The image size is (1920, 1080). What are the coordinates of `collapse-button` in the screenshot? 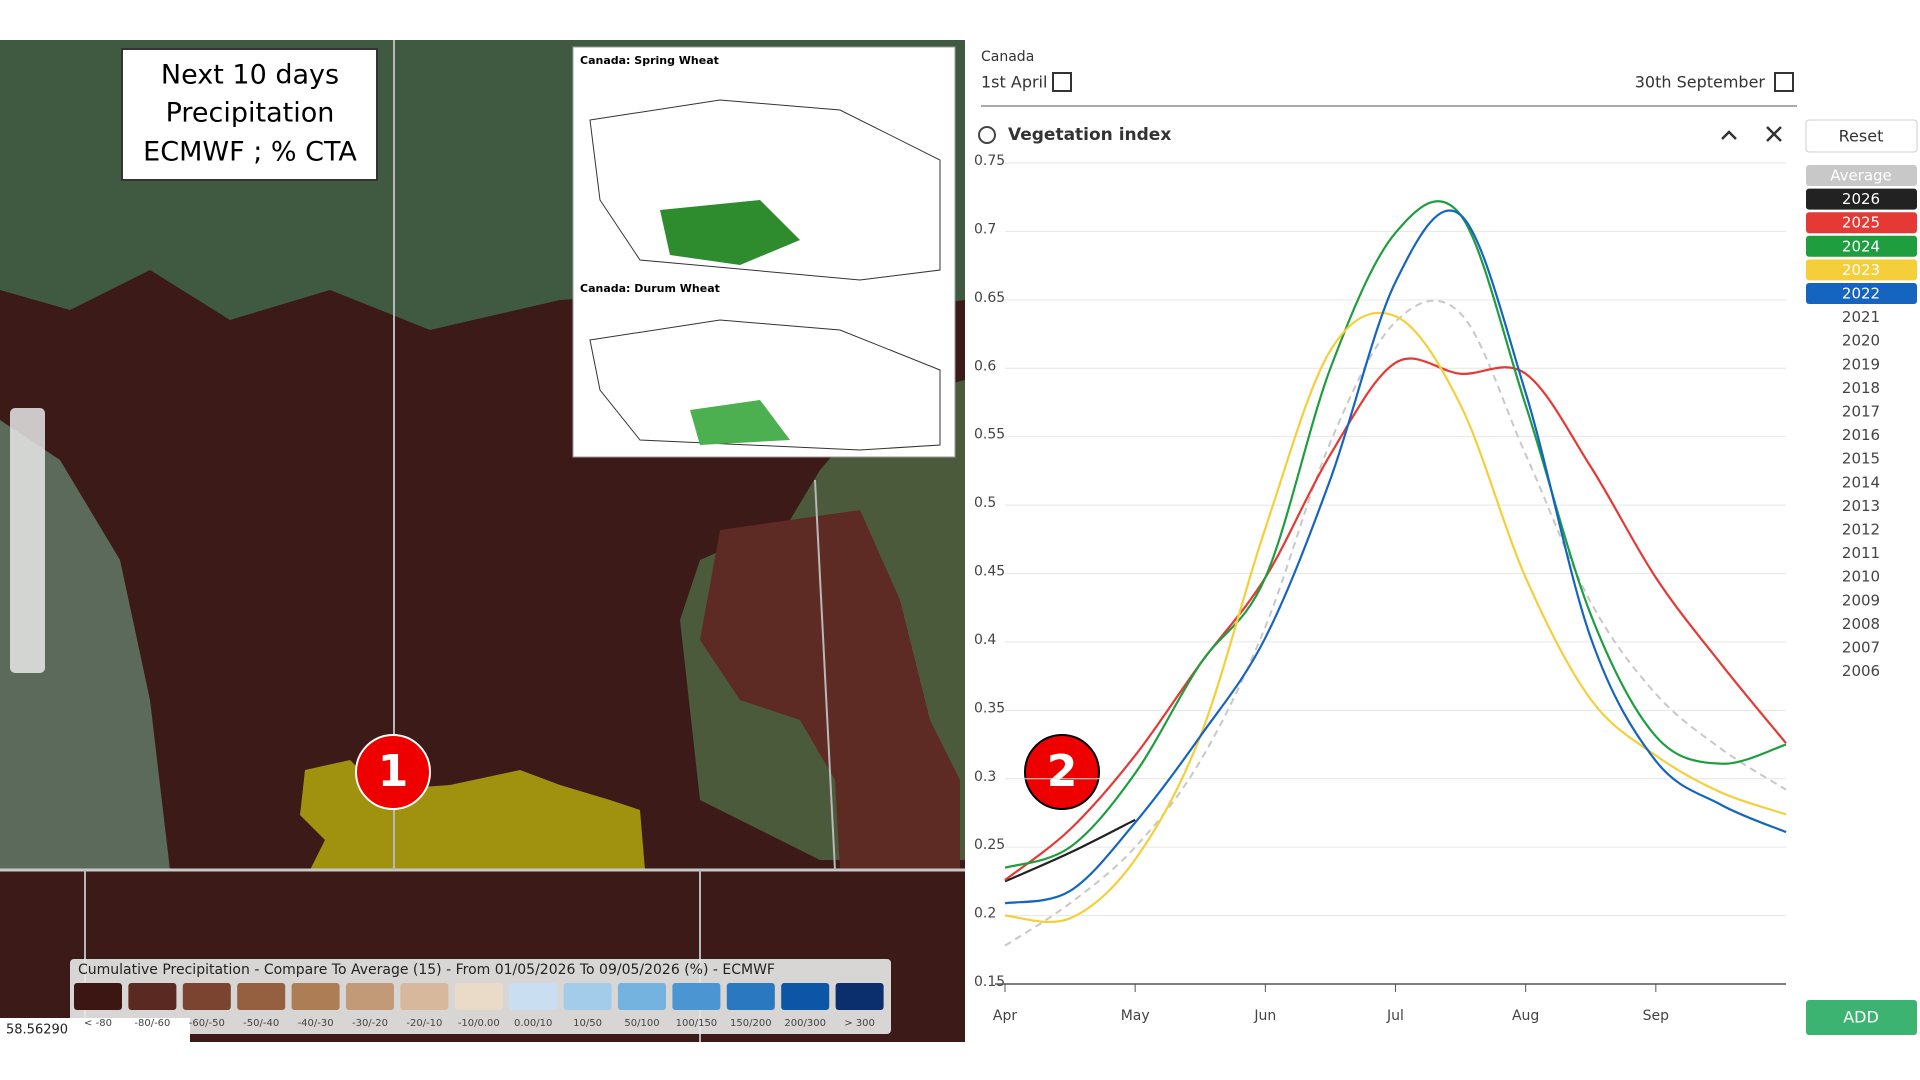 It's located at (1729, 135).